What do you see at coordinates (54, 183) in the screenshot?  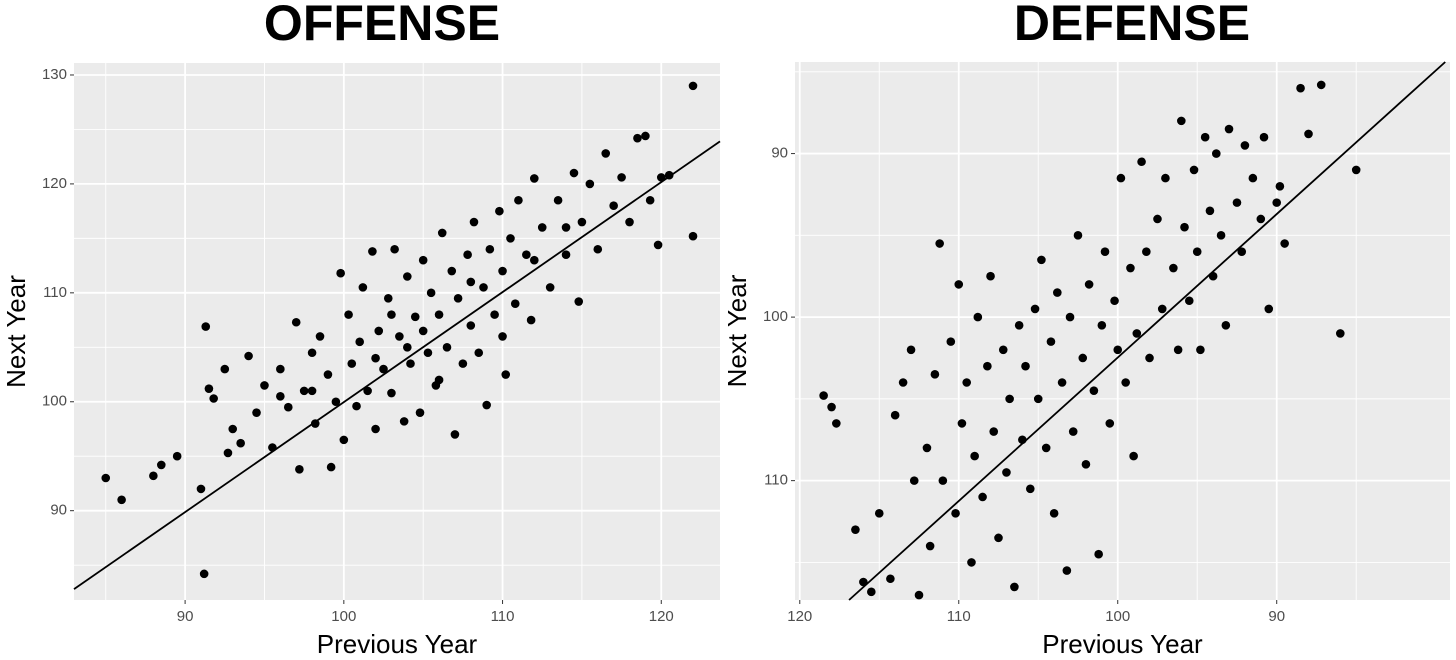 I see `y-tick-label: 120` at bounding box center [54, 183].